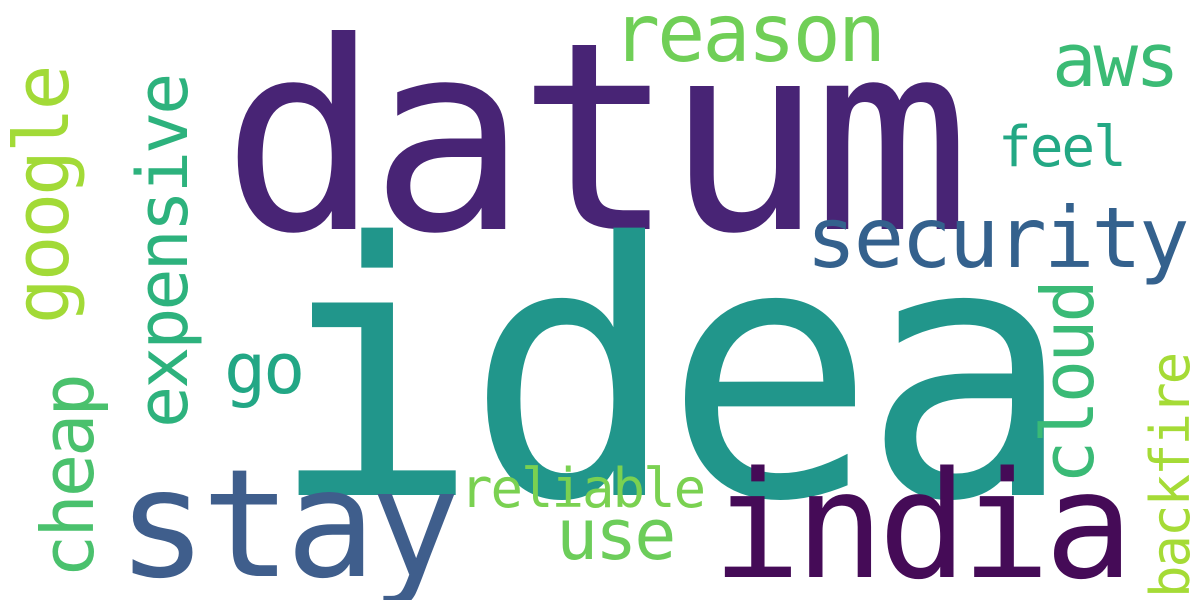  I want to click on word-india: india, so click(923, 520).